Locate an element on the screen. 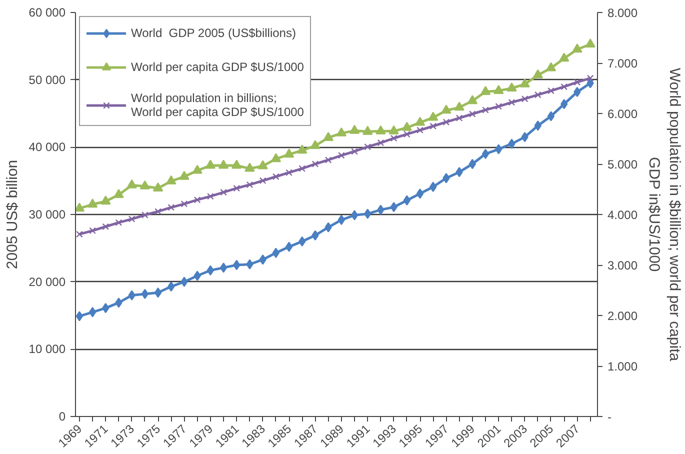  legend-label: World population in billions; World per capita GDP $US/1000 is located at coordinates (217, 105).